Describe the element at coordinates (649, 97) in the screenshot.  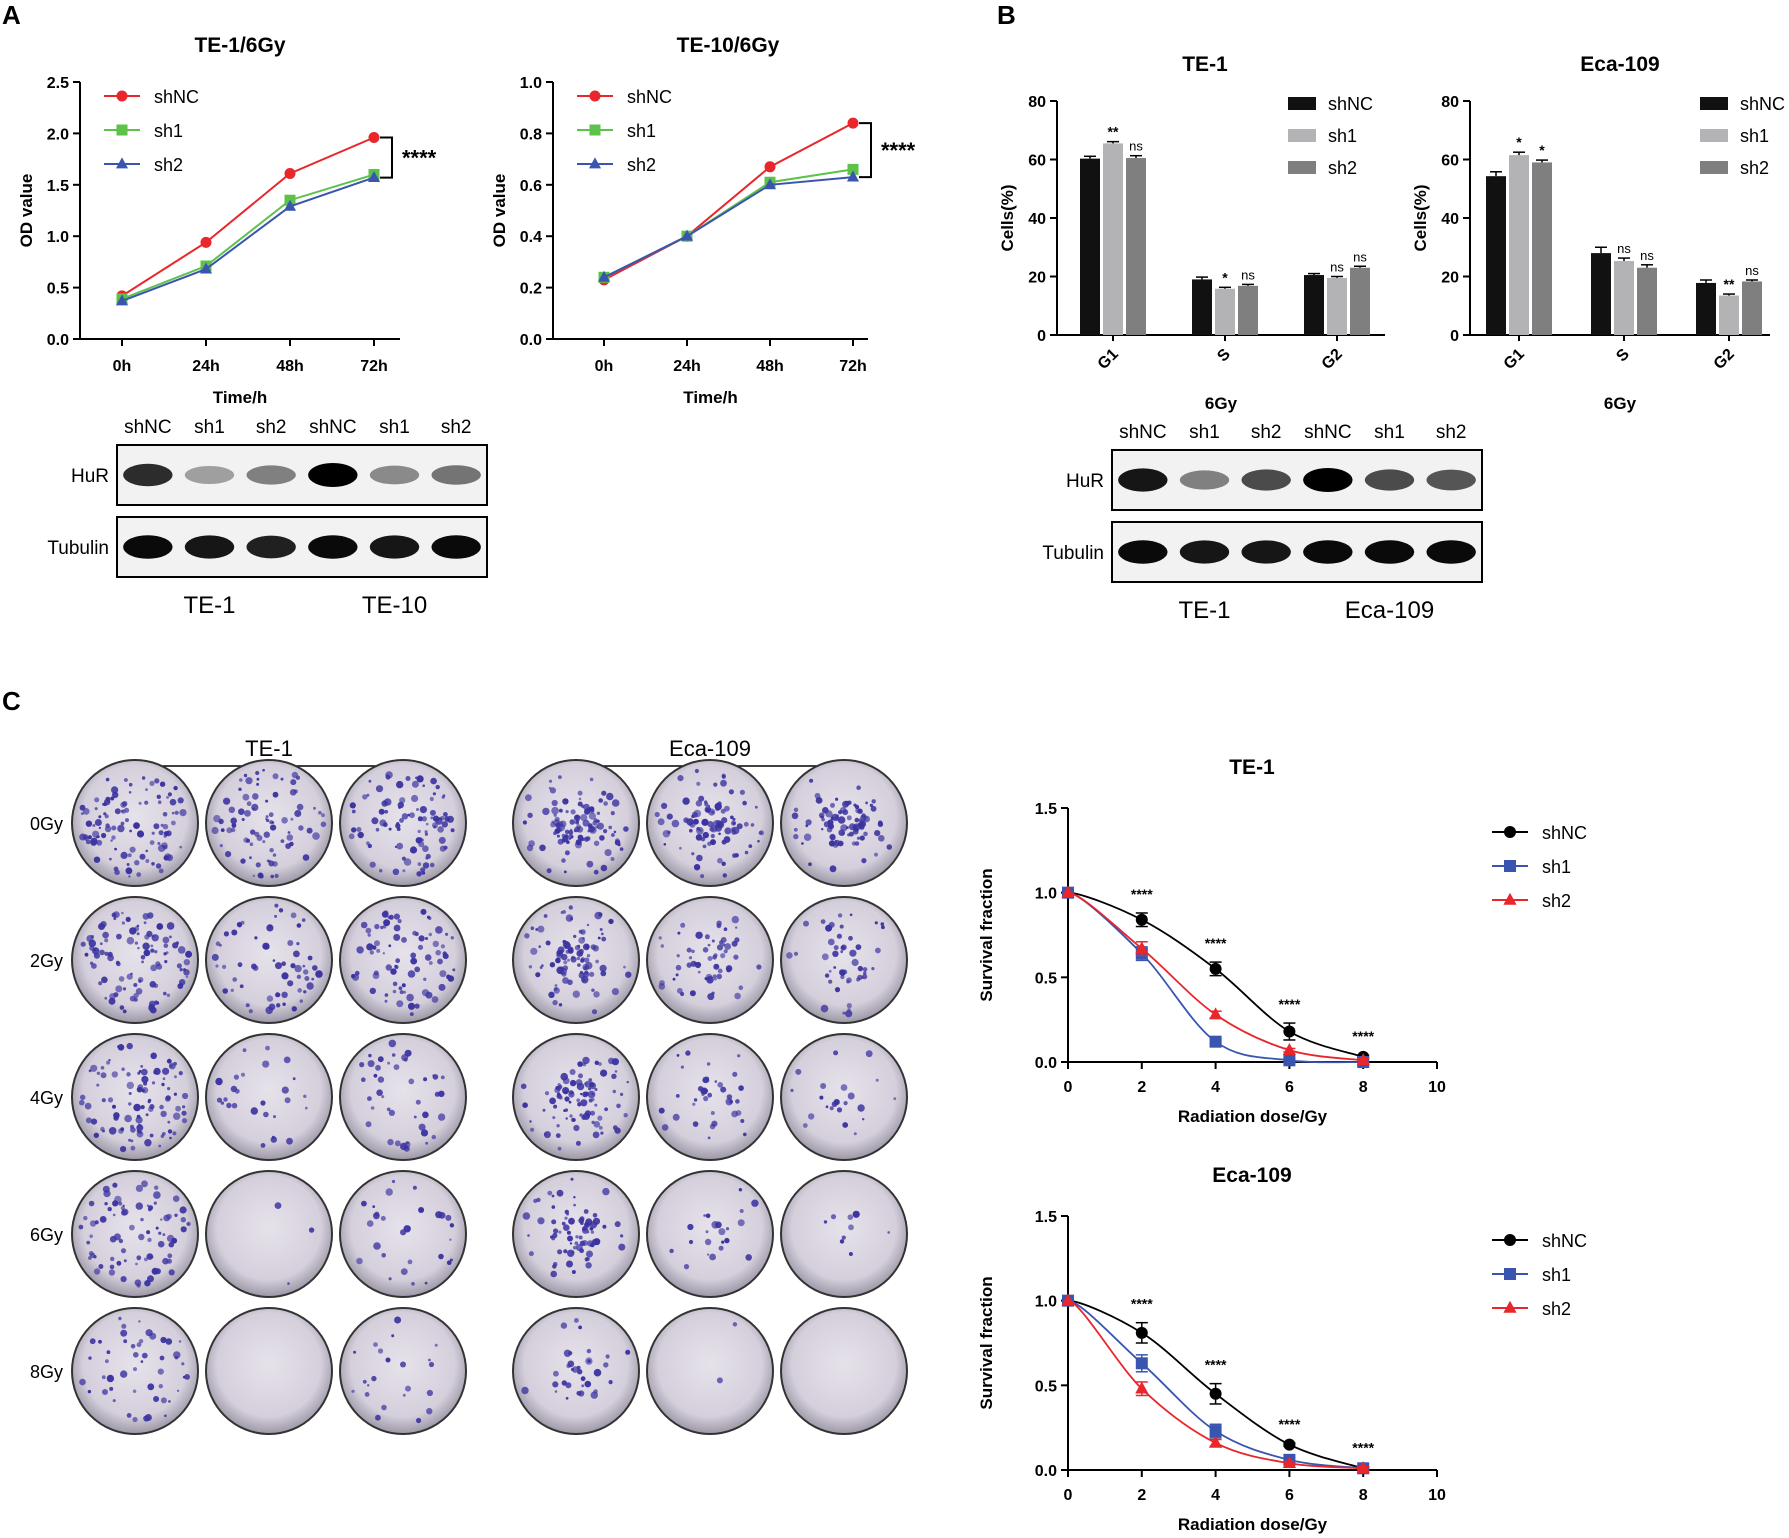
I see `legend-label: shNC` at that location.